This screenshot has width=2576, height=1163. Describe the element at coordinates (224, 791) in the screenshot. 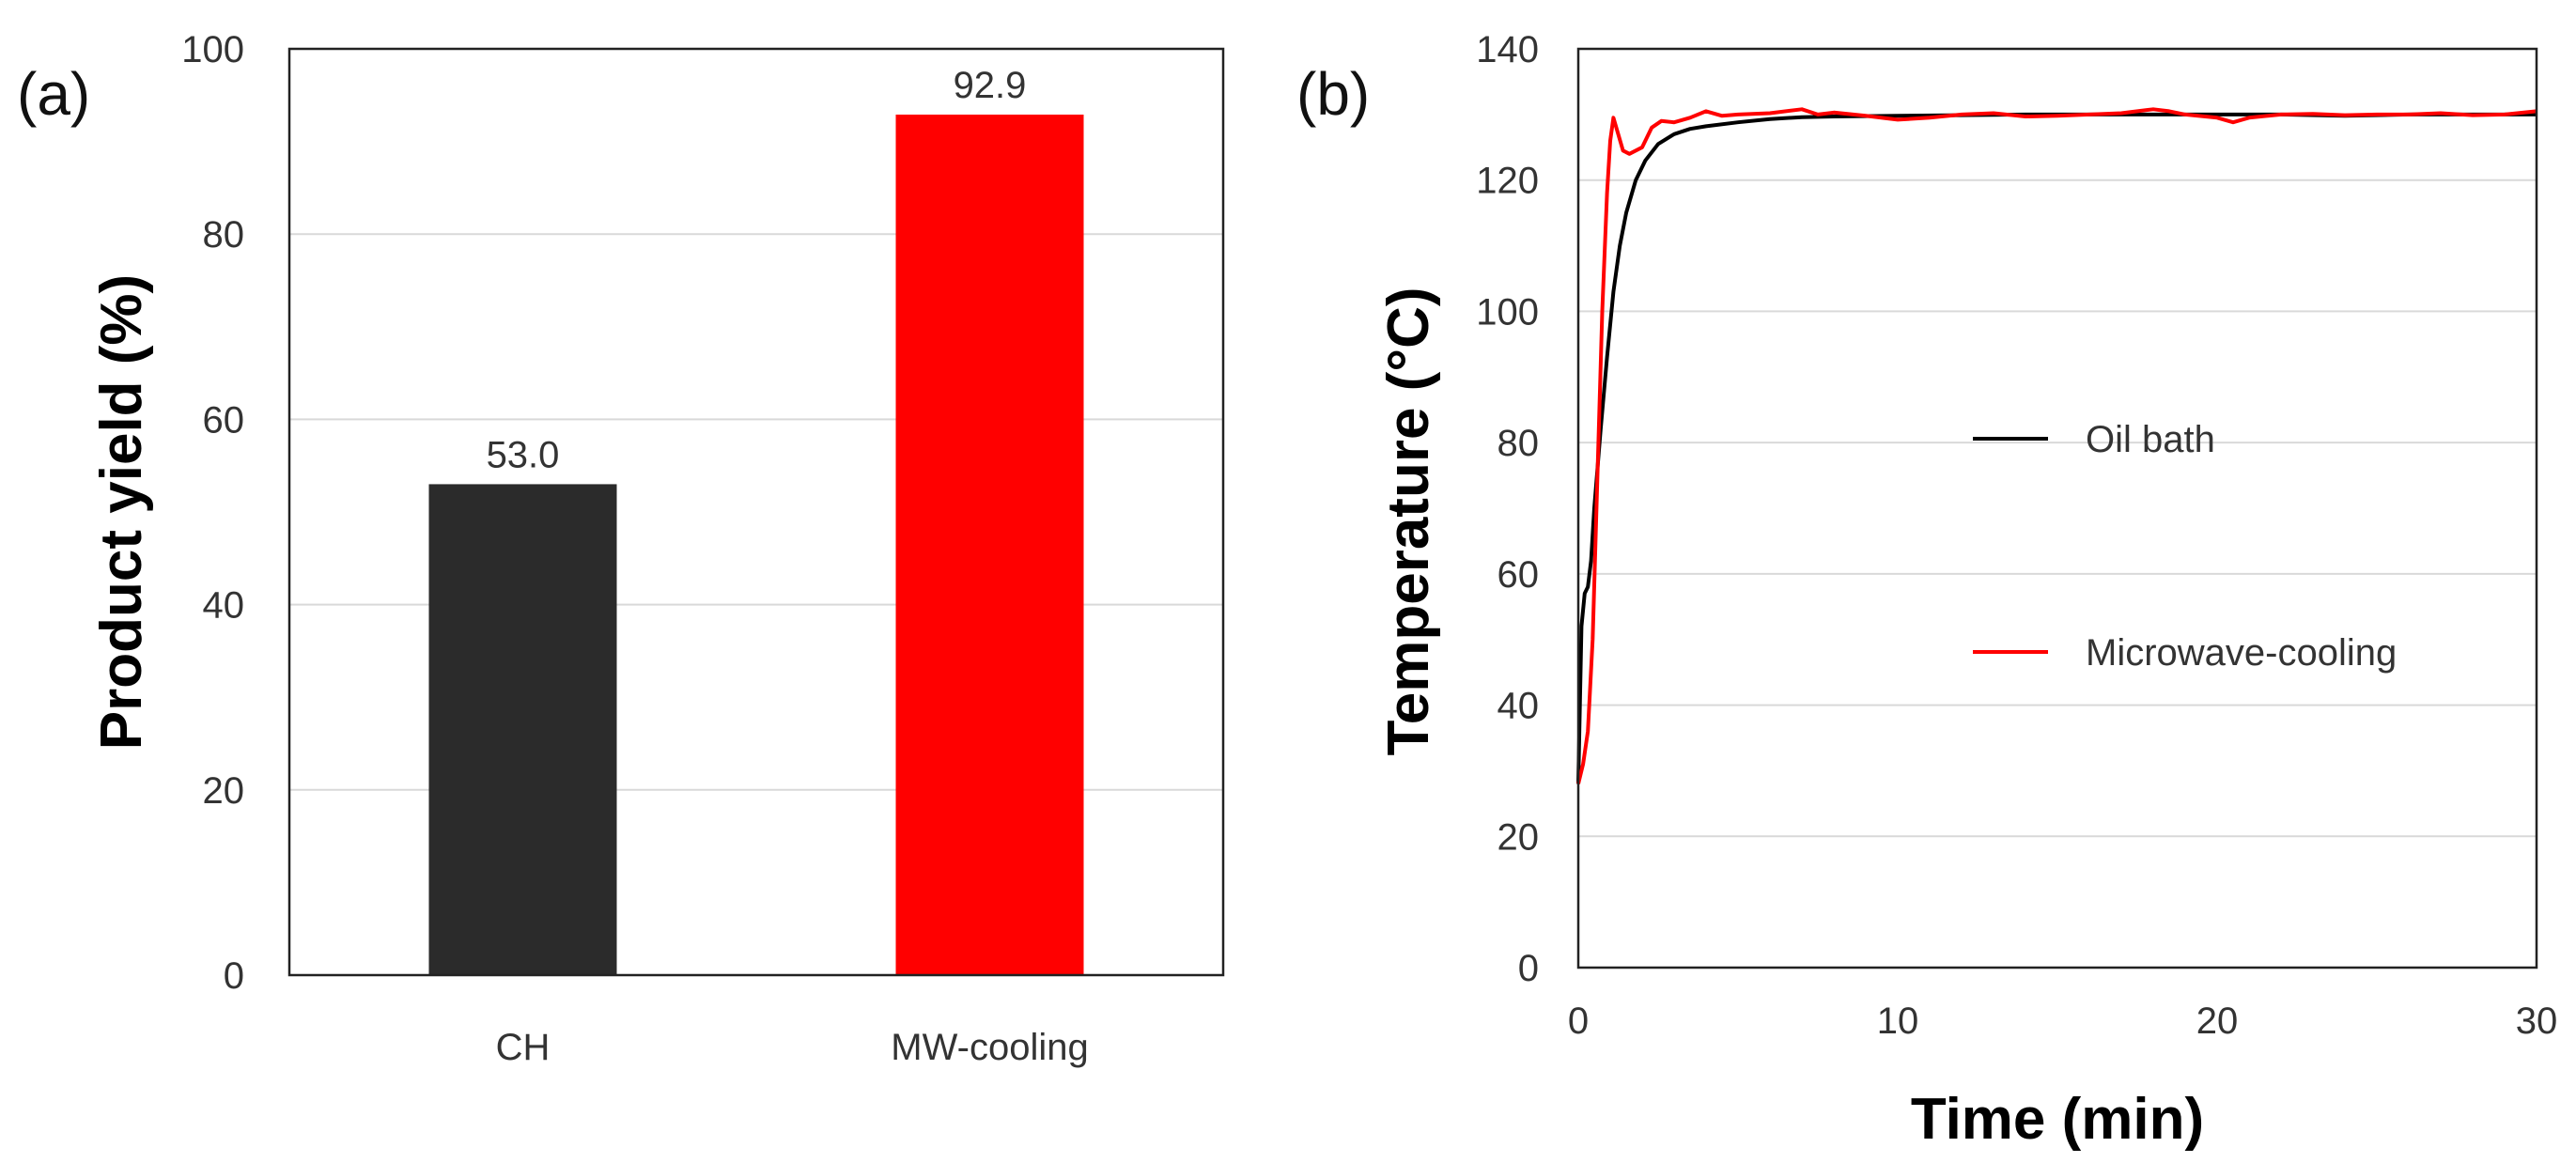

I see `panel-a-y-tick: 20` at that location.